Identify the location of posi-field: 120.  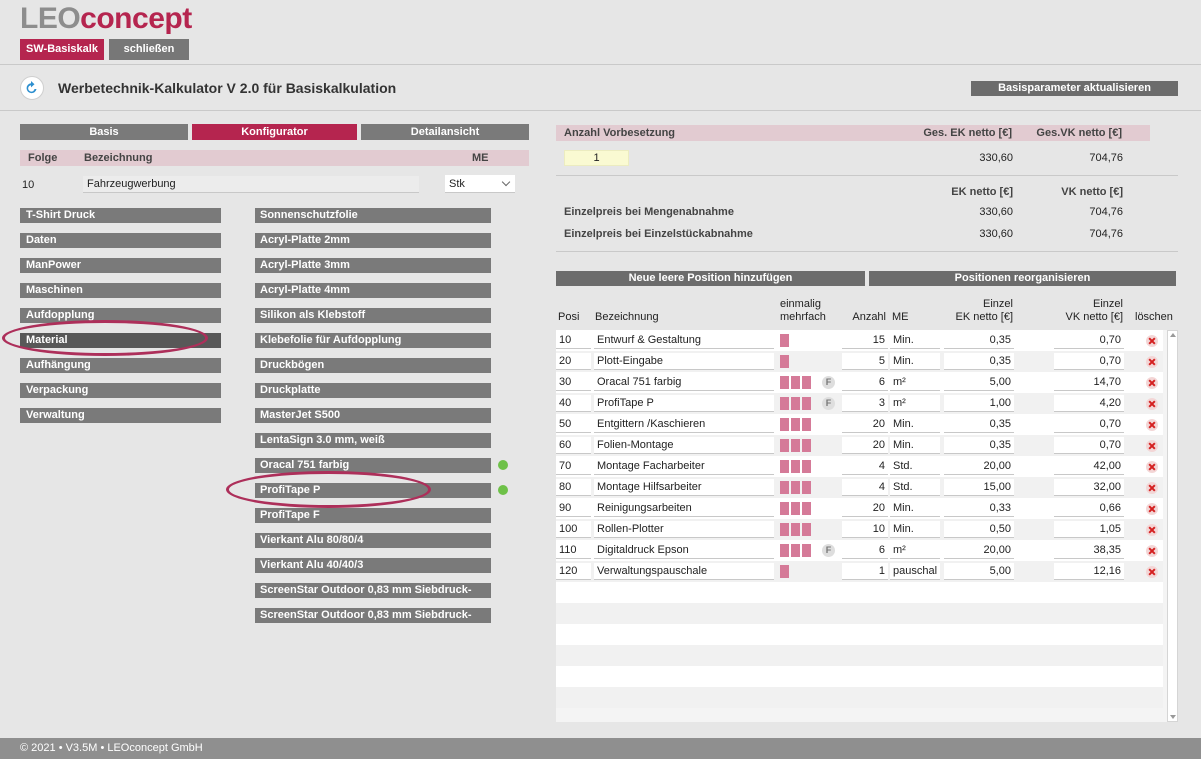
(573, 571).